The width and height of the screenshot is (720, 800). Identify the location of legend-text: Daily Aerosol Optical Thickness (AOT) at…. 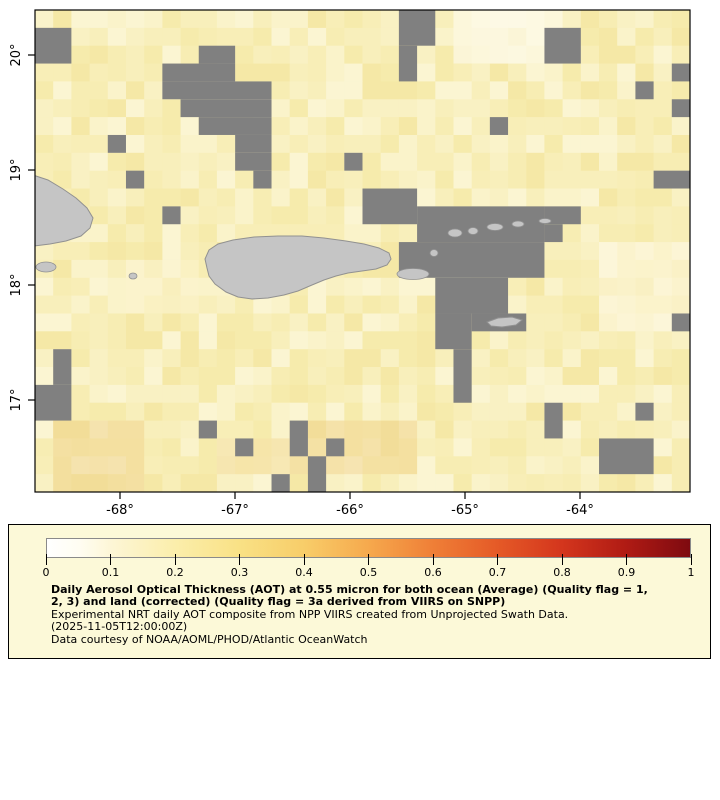
(349, 614).